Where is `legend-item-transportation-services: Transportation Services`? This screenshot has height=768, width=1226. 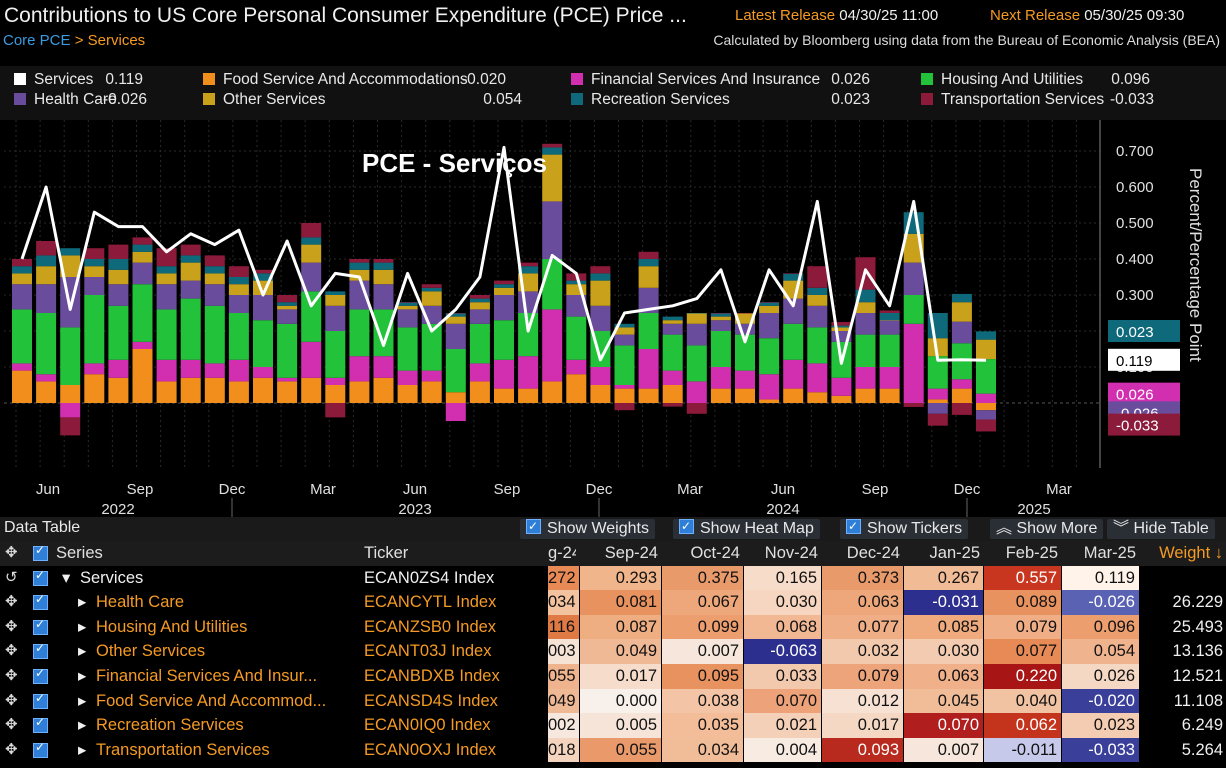 legend-item-transportation-services: Transportation Services is located at coordinates (1012, 100).